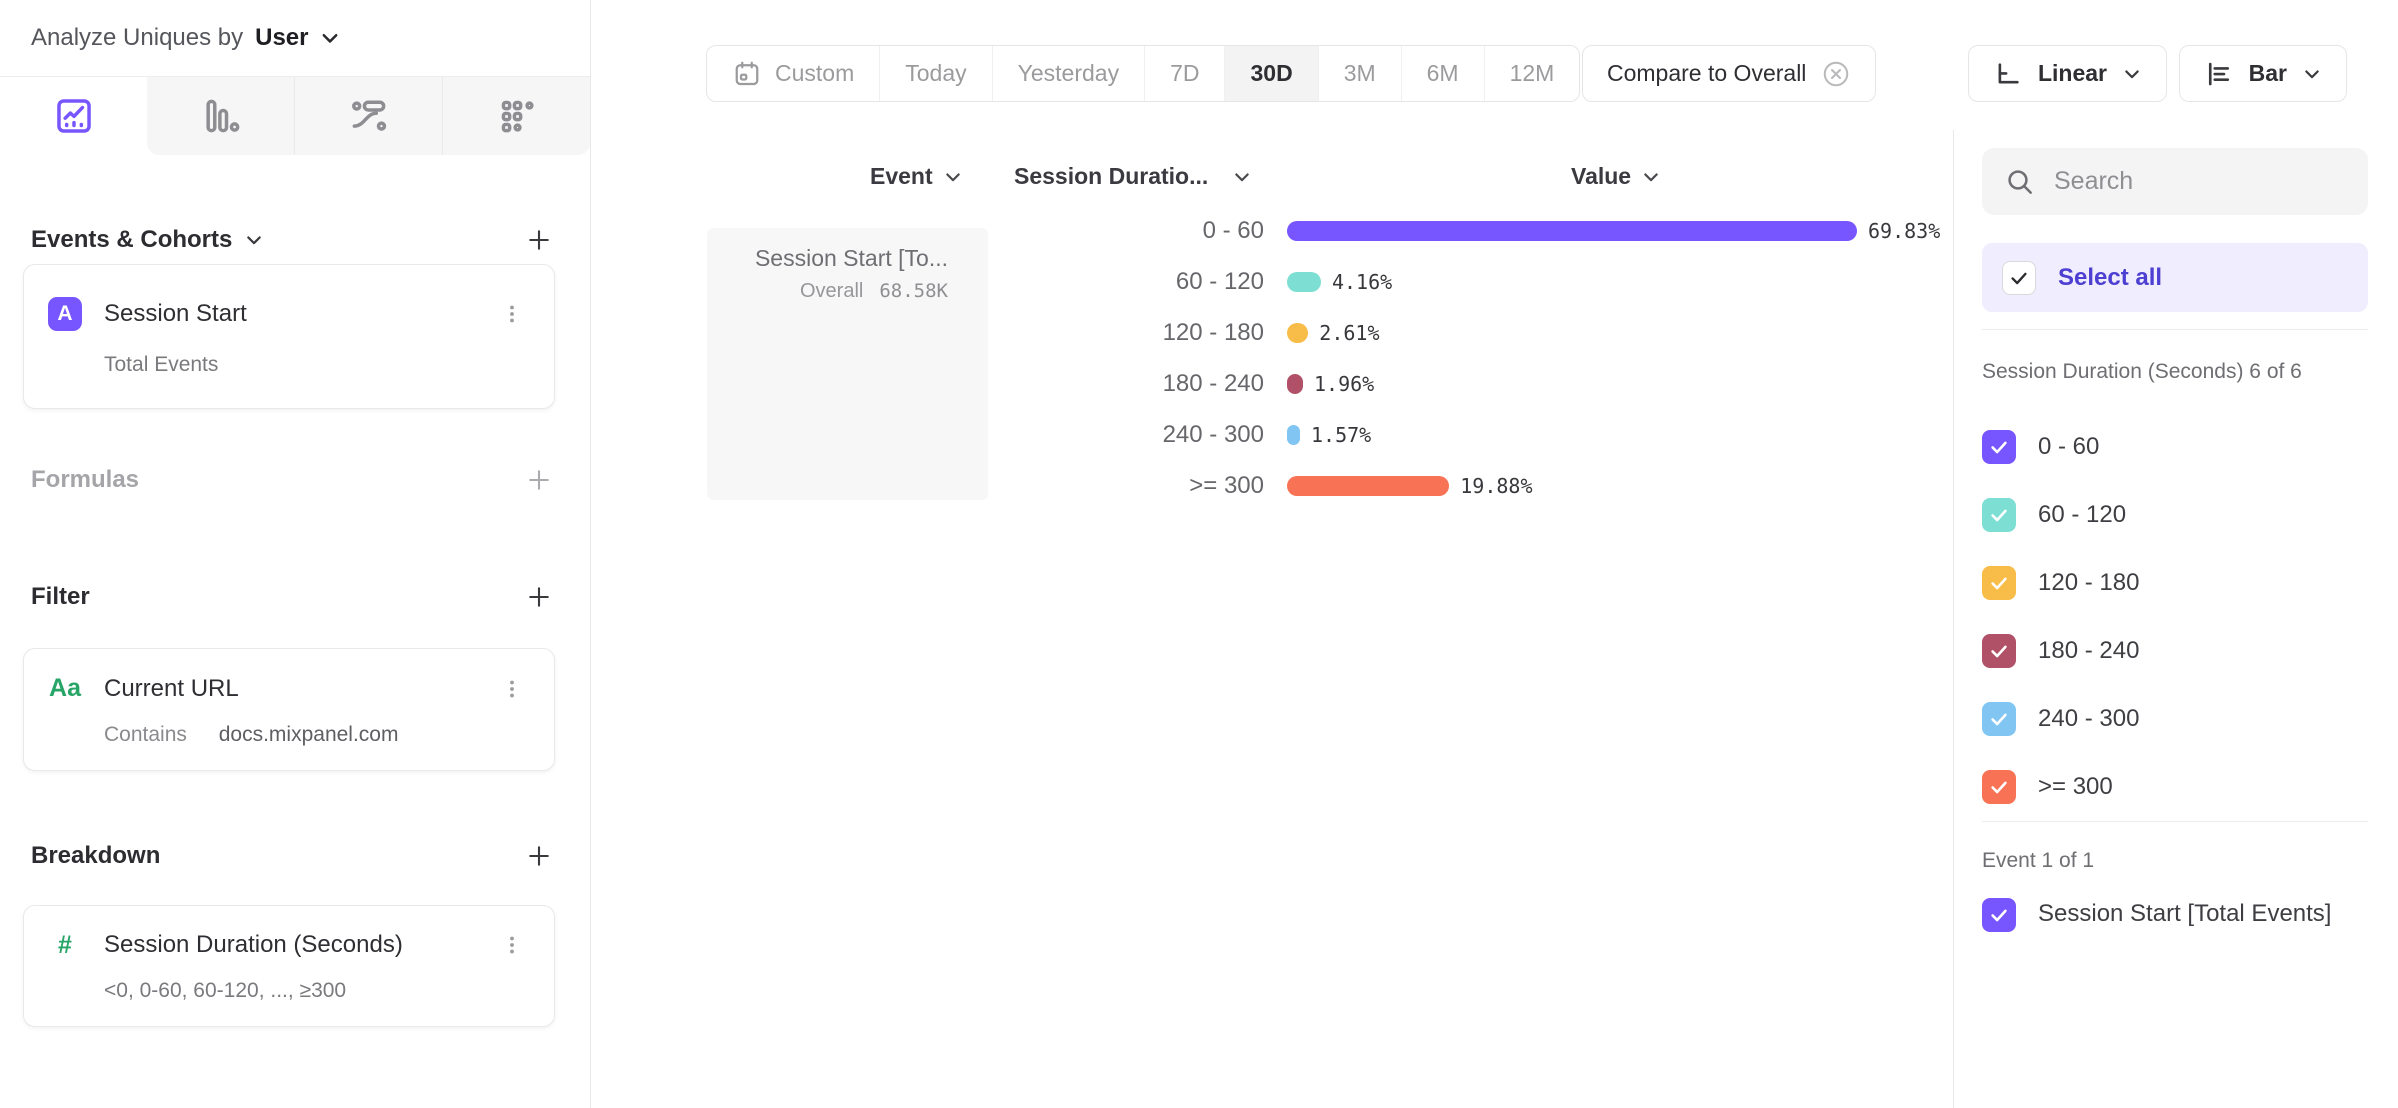 This screenshot has height=1108, width=2398. I want to click on value-label: 1.96%, so click(1344, 383).